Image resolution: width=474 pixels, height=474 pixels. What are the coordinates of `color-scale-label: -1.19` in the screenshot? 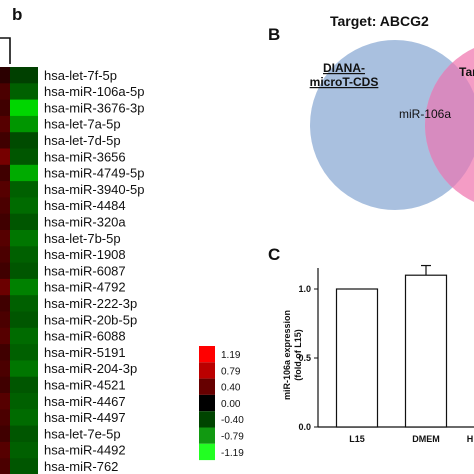 It's located at (232, 453).